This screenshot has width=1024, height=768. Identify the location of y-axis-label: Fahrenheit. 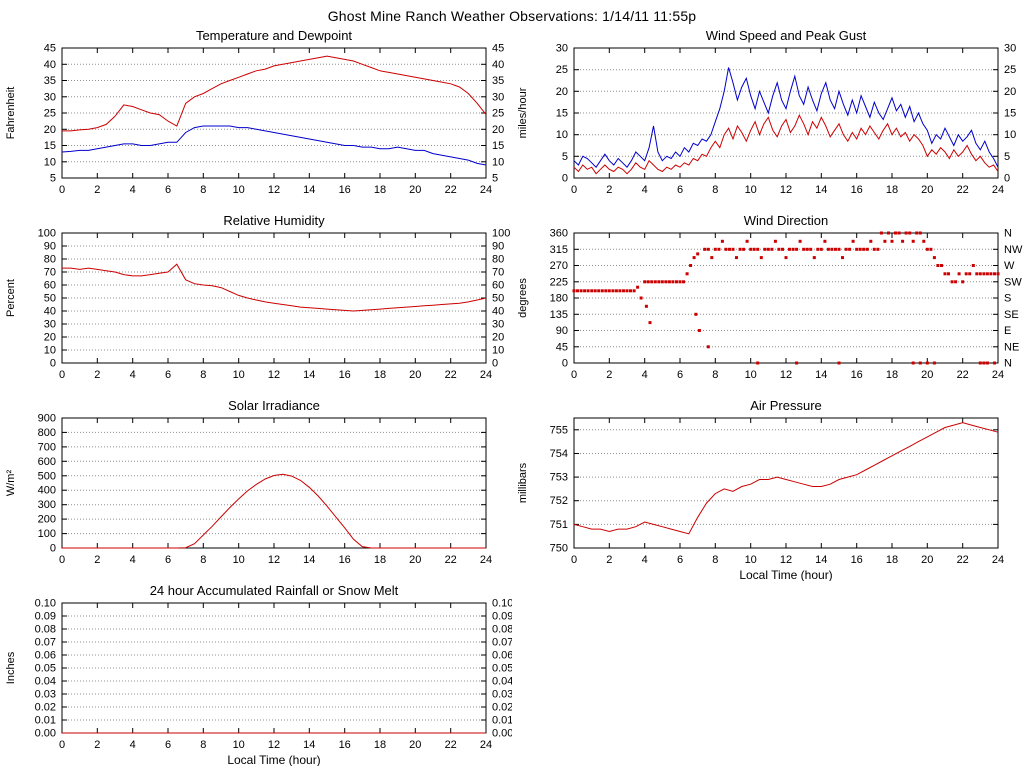
(11, 113).